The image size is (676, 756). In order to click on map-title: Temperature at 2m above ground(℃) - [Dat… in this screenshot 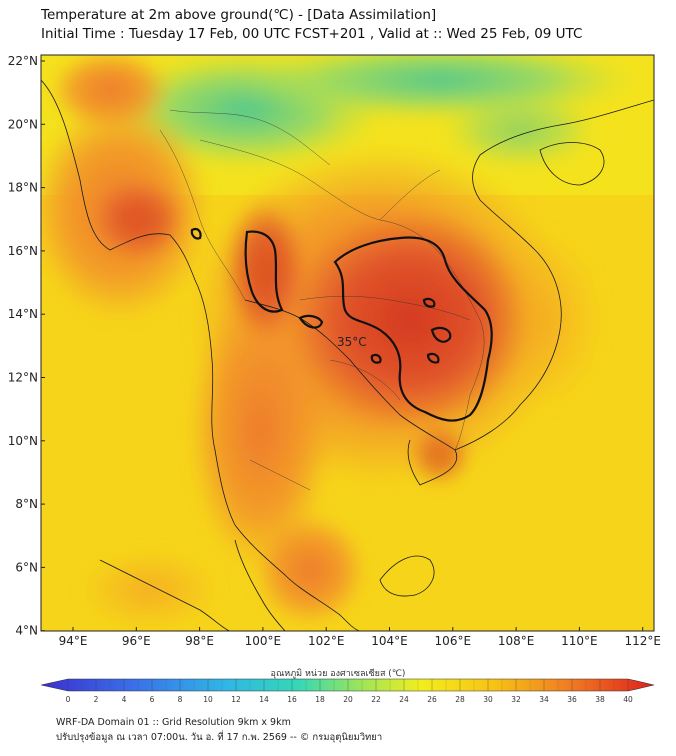, I will do `click(239, 15)`.